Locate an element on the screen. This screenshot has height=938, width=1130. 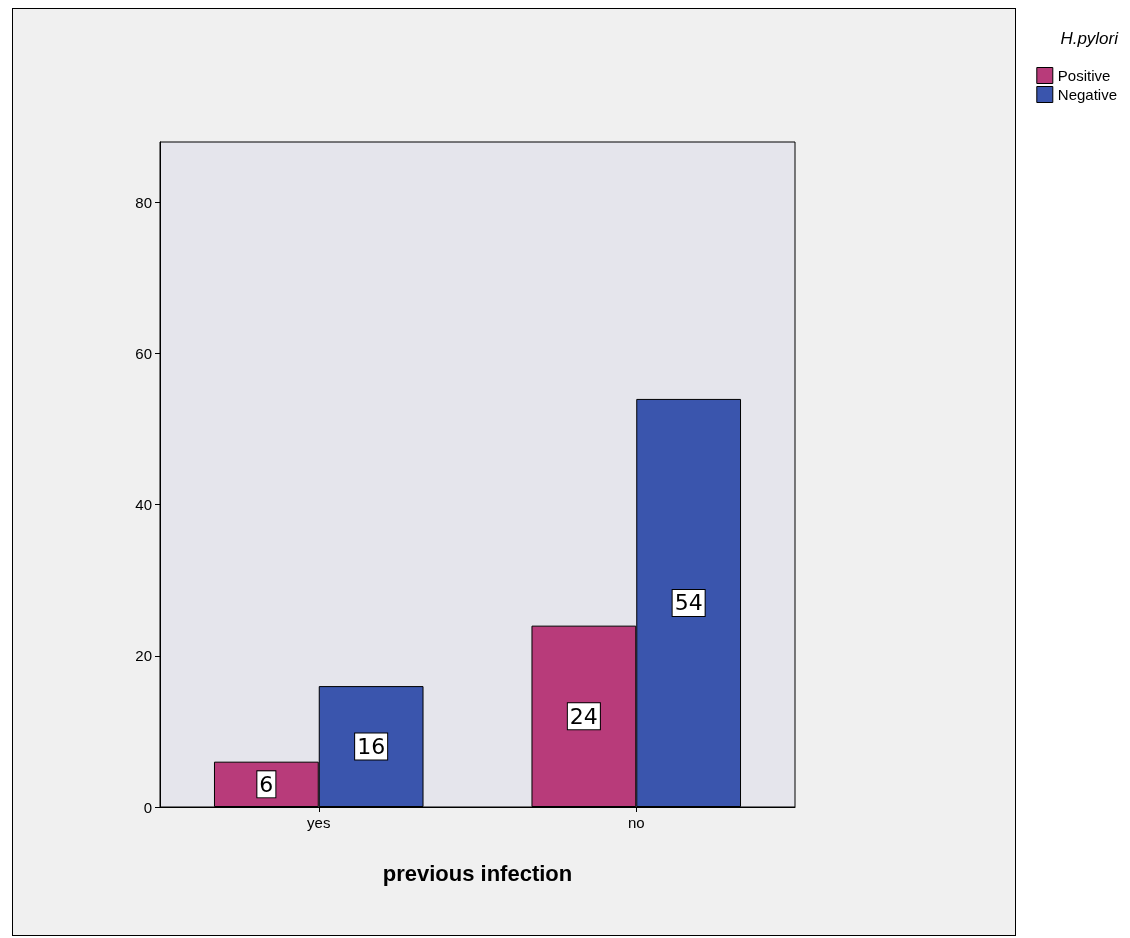
y-tick-label: 60 is located at coordinates (143, 354).